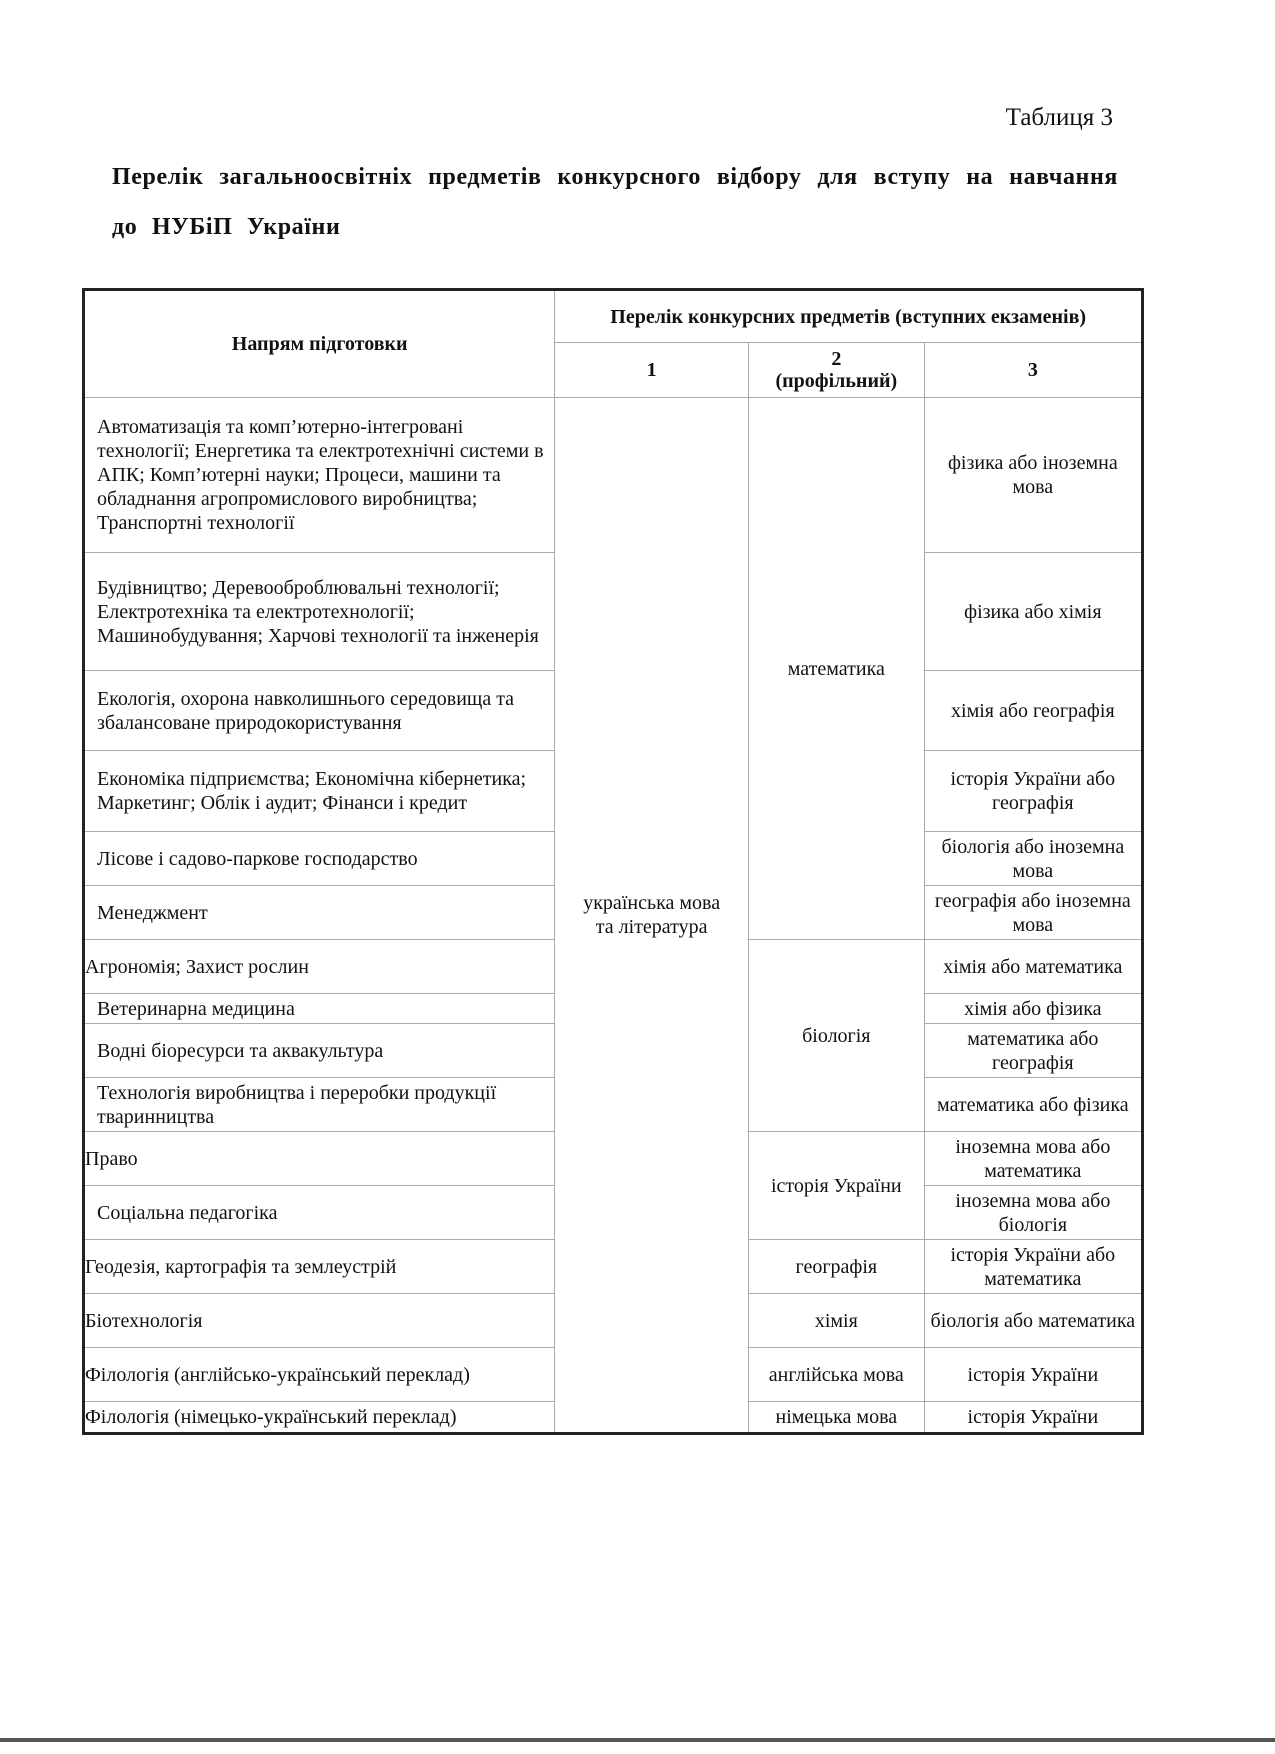 Image resolution: width=1275 pixels, height=1754 pixels. What do you see at coordinates (319, 912) in the screenshot?
I see `direction-cell: Менеджмент` at bounding box center [319, 912].